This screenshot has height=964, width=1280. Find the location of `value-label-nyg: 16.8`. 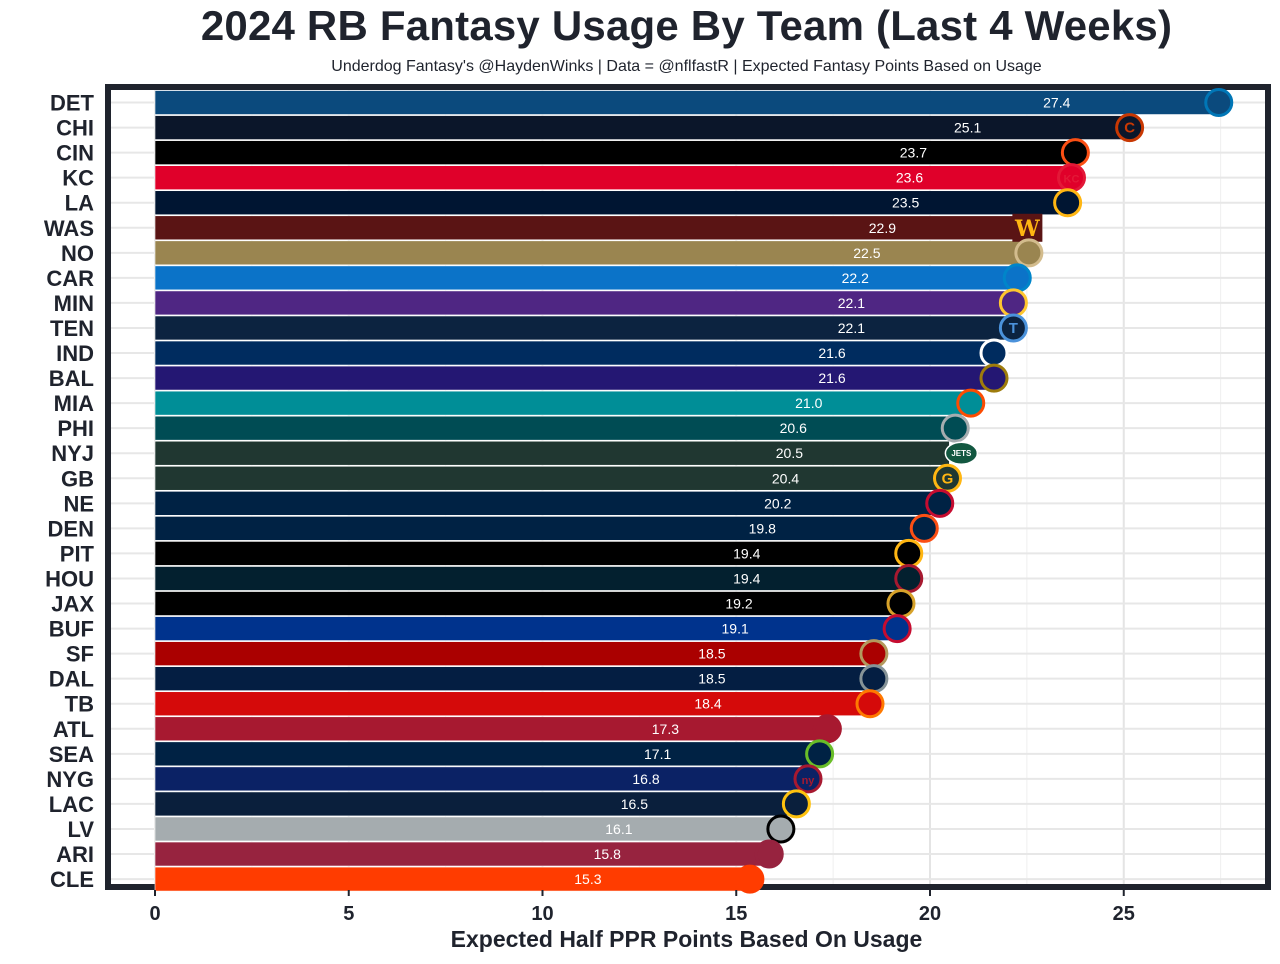

value-label-nyg: 16.8 is located at coordinates (645, 779).